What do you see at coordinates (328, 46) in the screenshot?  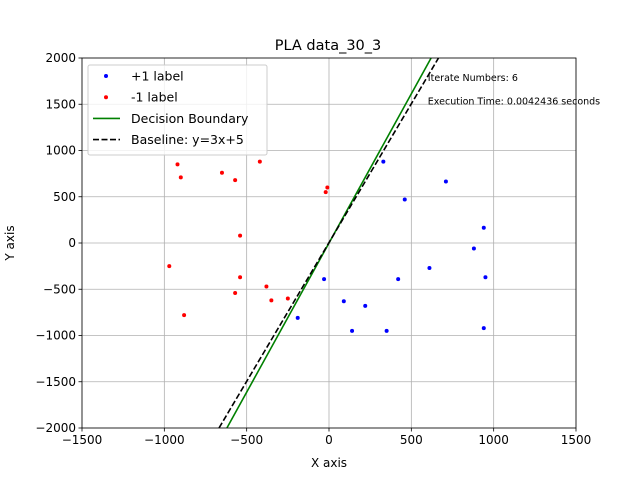 I see `chart-title: PLA data_30_3` at bounding box center [328, 46].